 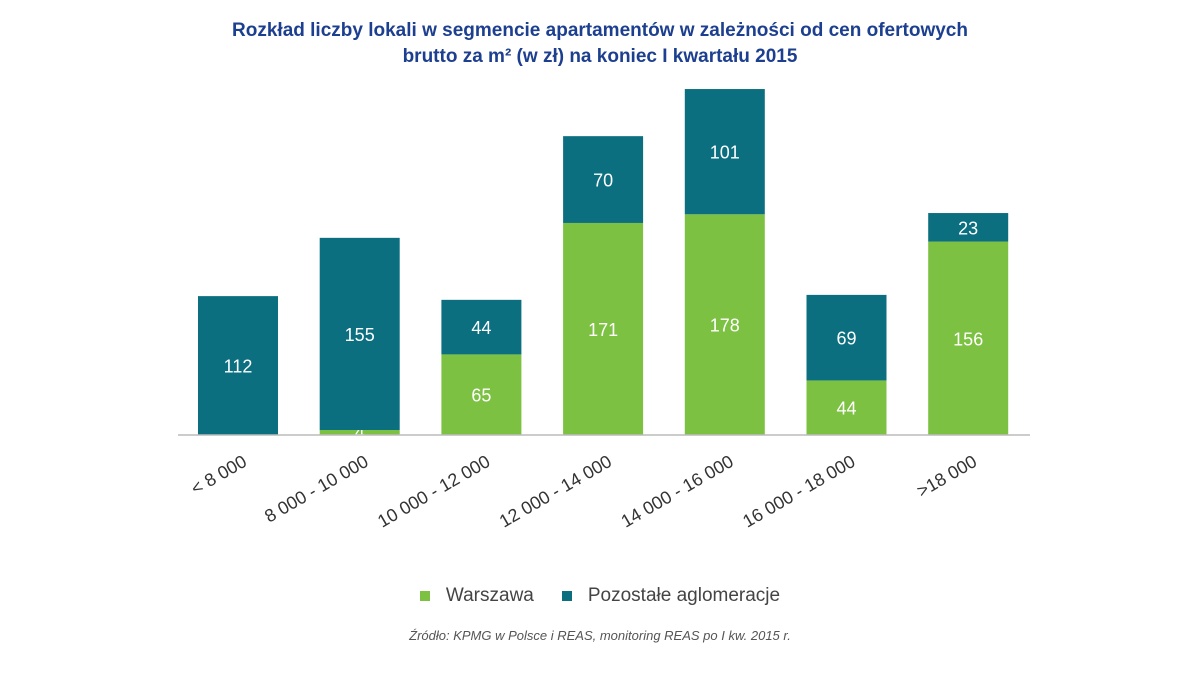 I want to click on legend-swatch-warszawa, so click(x=424, y=596).